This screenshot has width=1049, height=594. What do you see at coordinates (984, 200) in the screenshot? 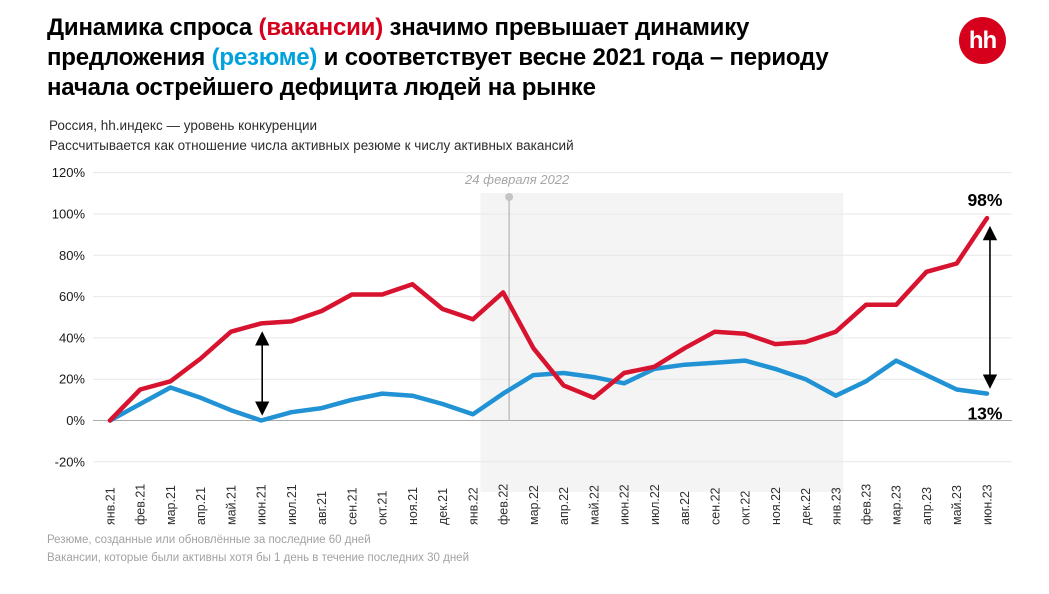
I see `vacancies-end-label: 98%` at bounding box center [984, 200].